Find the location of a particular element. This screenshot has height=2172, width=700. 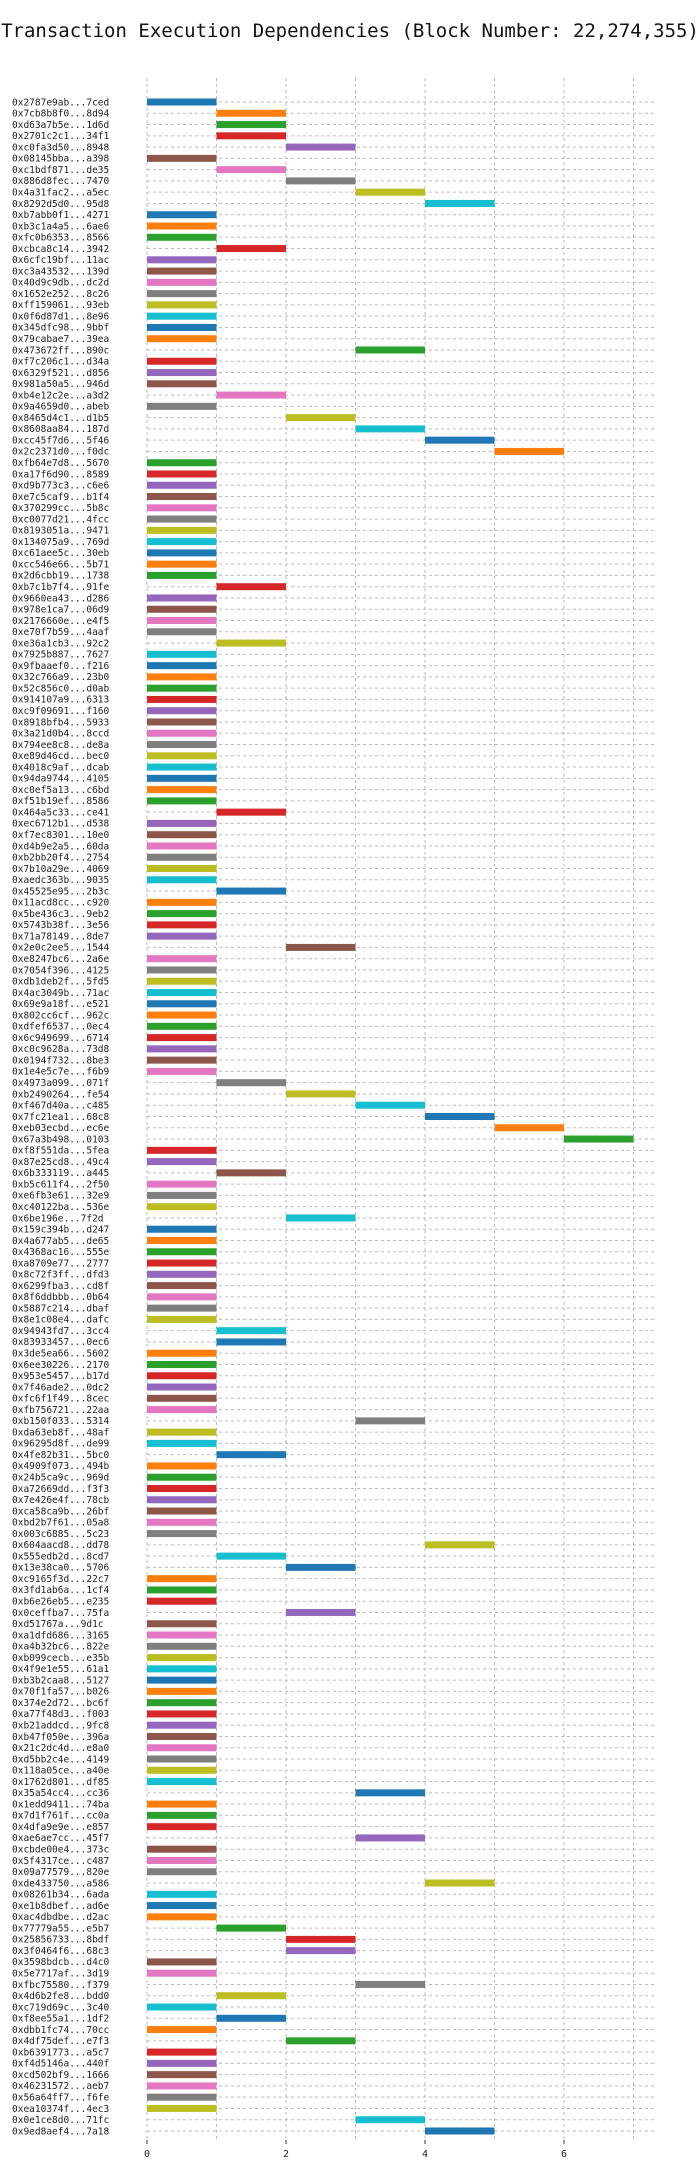

transaction-label: 0x4a677ab5...de65 is located at coordinates (60, 1241).